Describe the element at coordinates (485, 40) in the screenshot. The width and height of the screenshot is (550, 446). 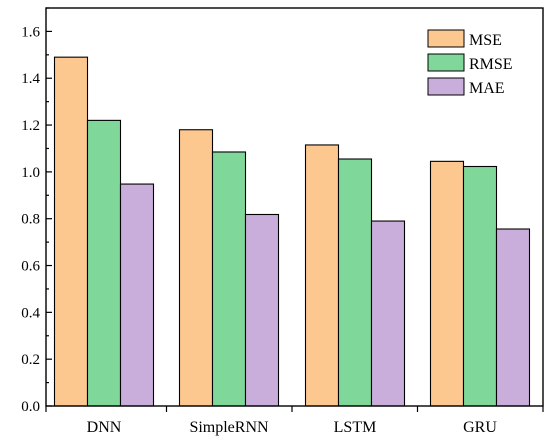
I see `legend-label-mse: MSE` at that location.